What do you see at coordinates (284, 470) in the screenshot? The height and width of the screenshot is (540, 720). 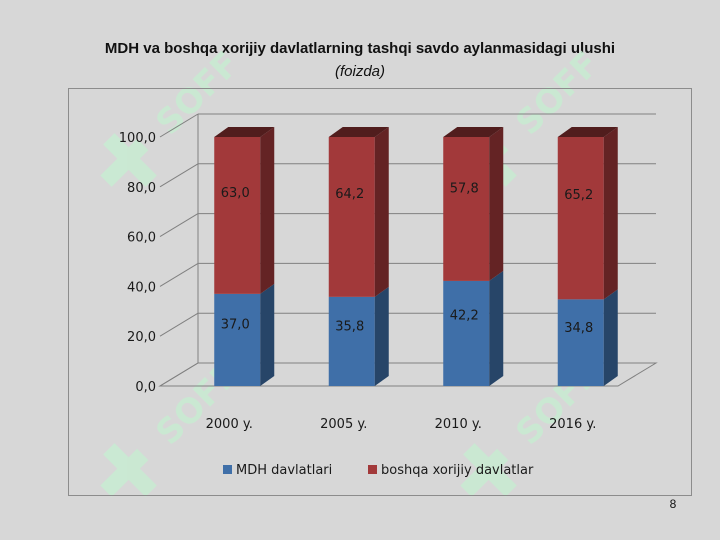 I see `legend-label: MDH davlatlari` at bounding box center [284, 470].